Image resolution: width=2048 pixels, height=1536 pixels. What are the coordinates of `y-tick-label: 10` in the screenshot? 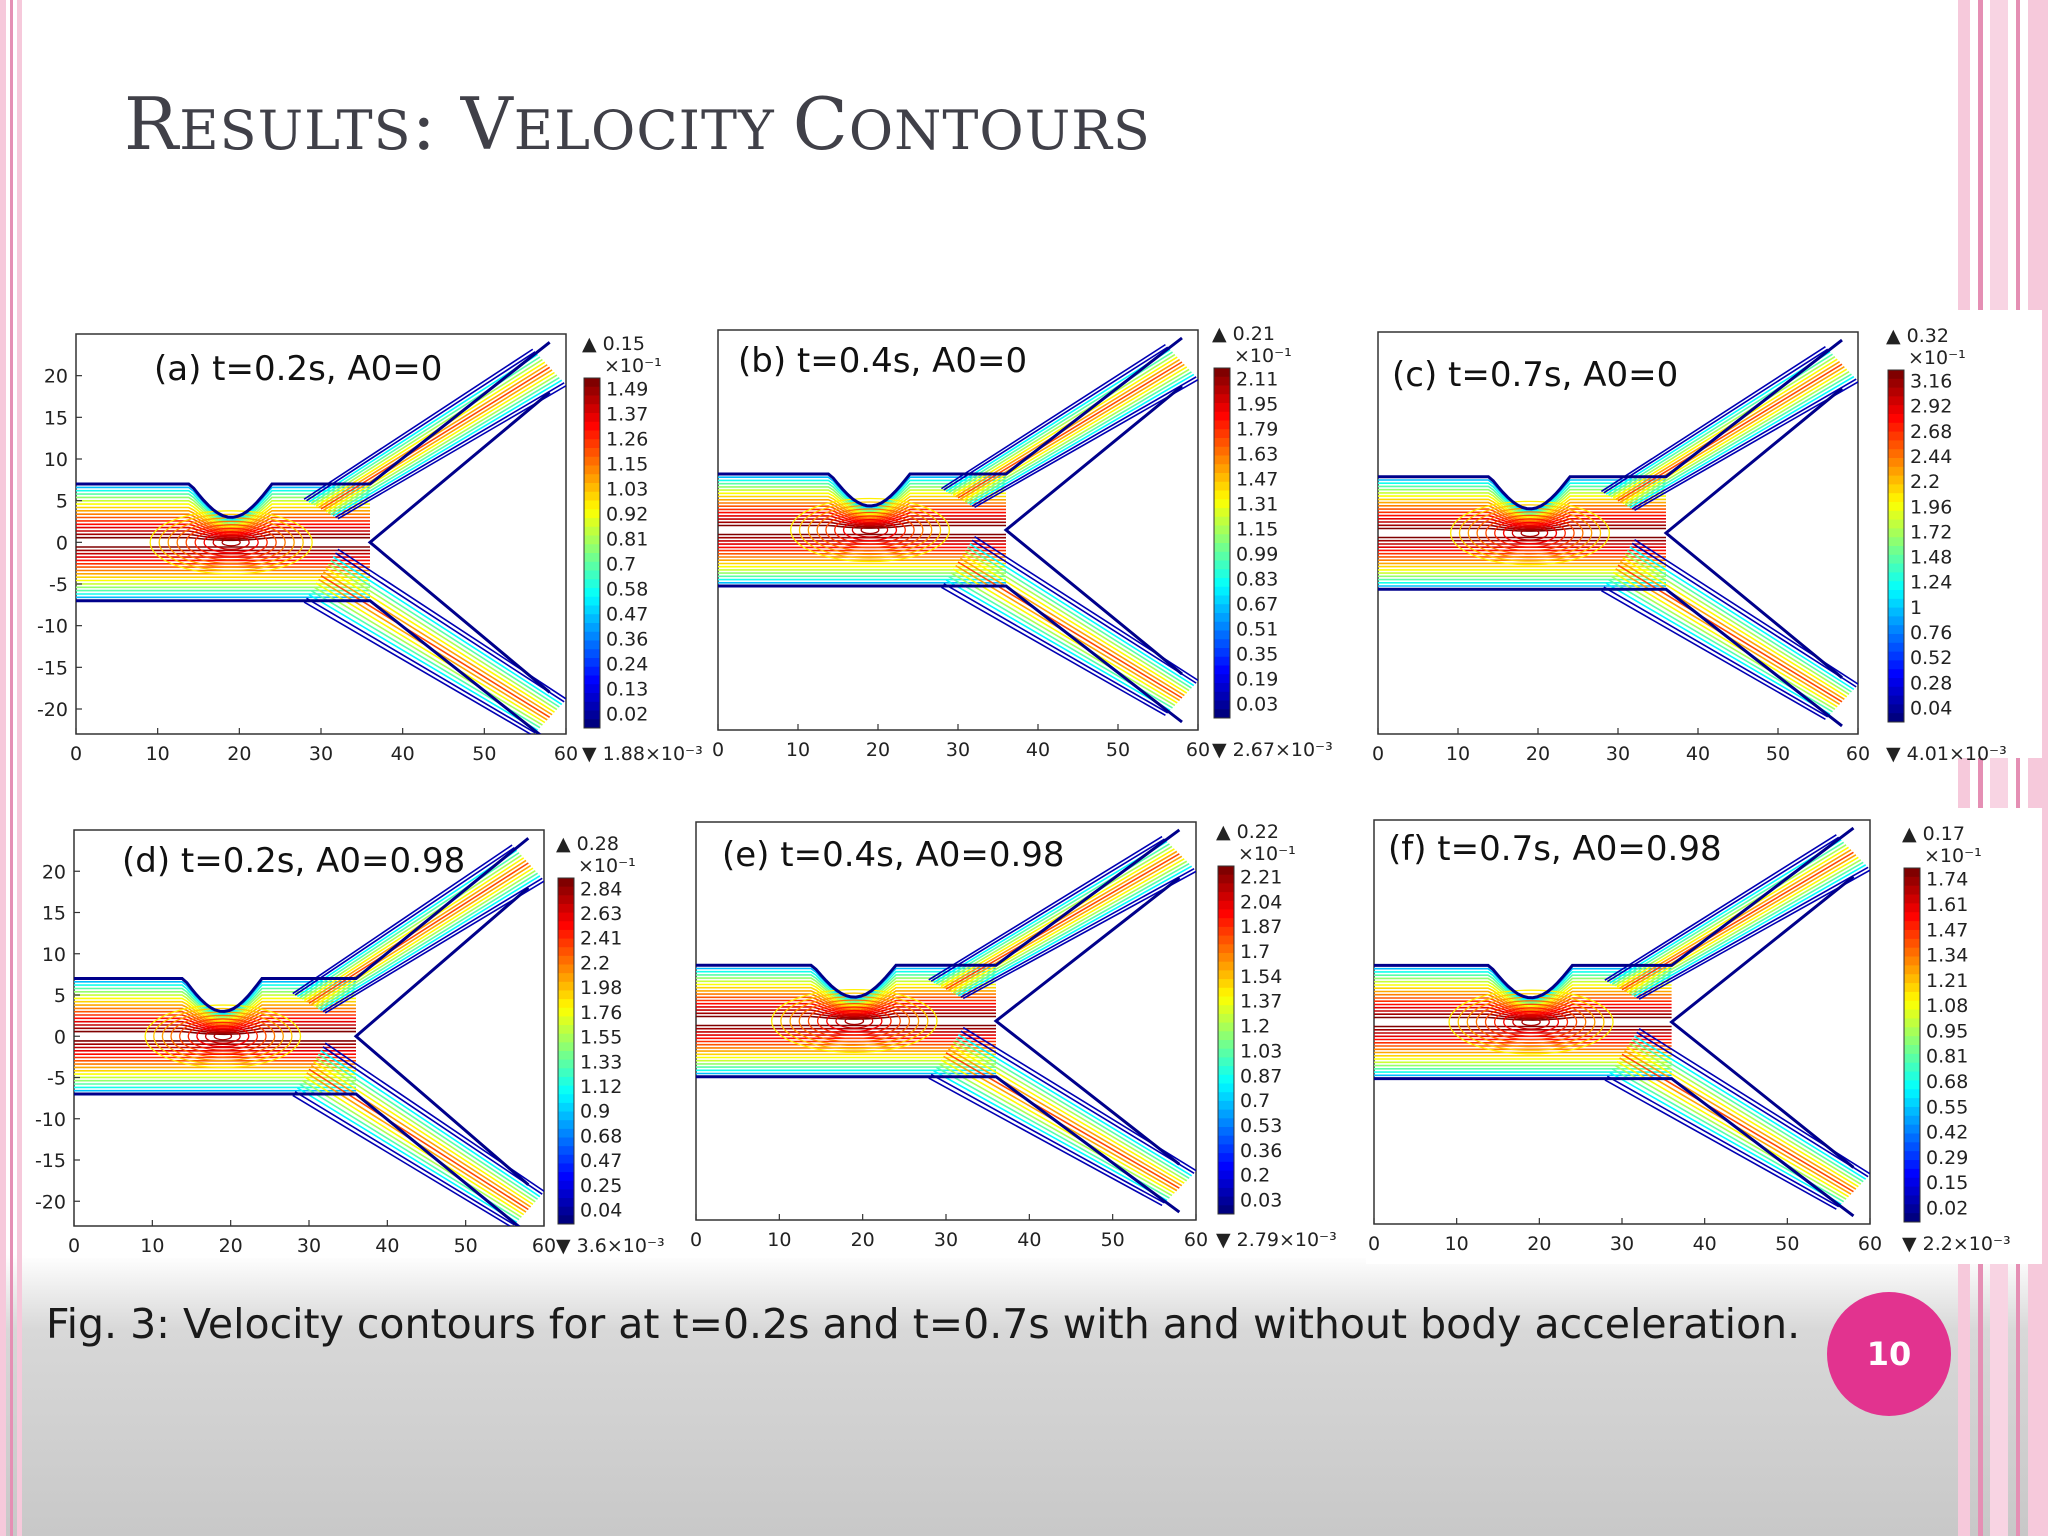 It's located at (54, 955).